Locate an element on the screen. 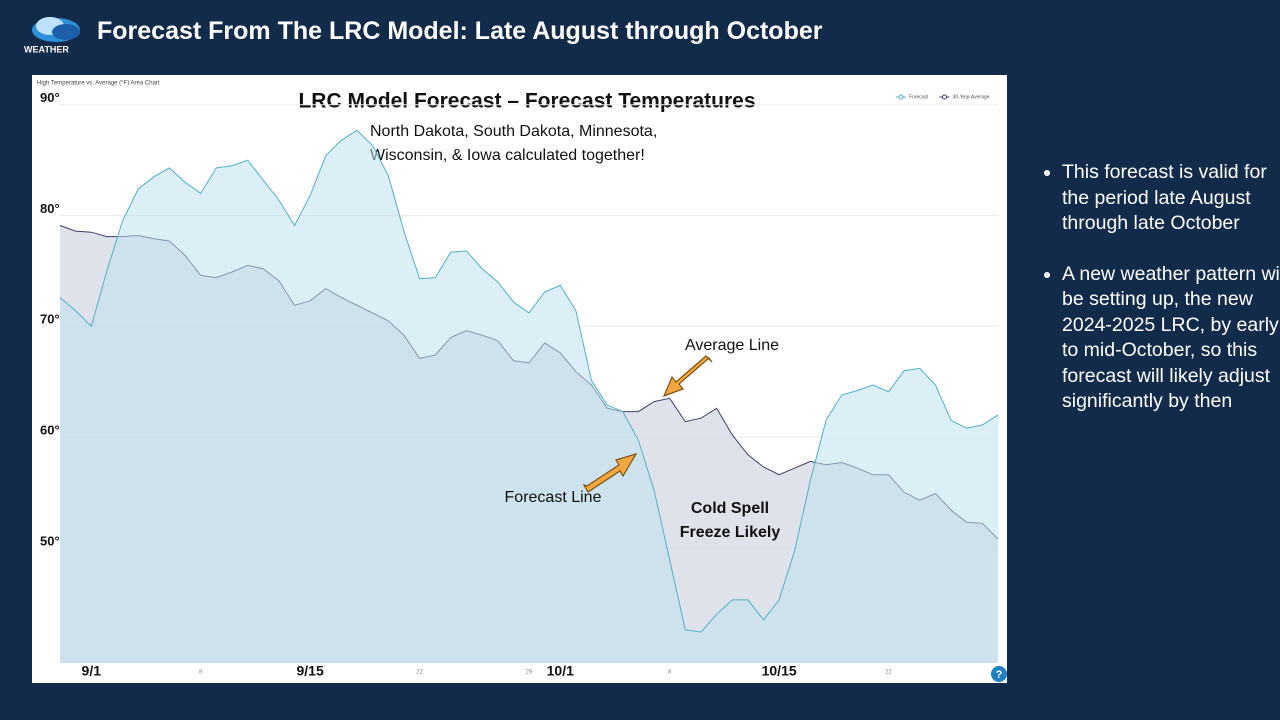  legend-label: Forecast is located at coordinates (919, 97).